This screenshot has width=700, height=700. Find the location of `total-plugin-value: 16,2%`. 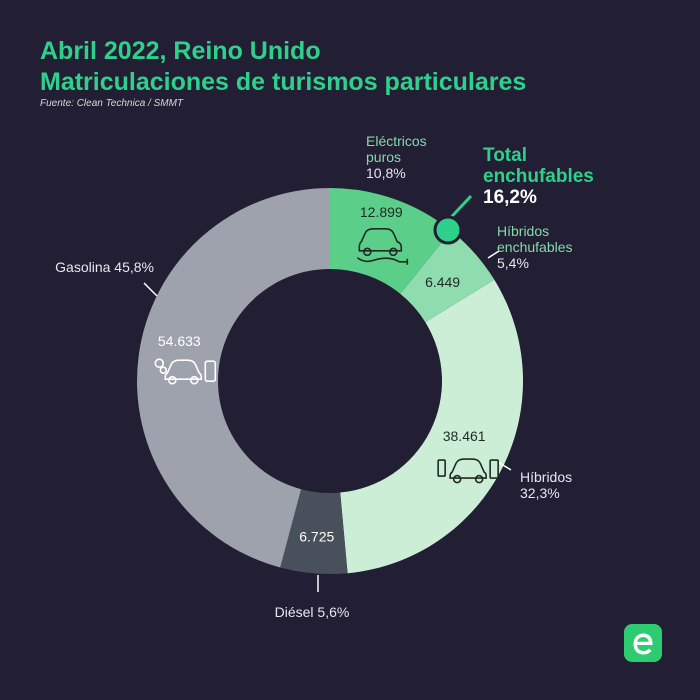

total-plugin-value: 16,2% is located at coordinates (510, 197).